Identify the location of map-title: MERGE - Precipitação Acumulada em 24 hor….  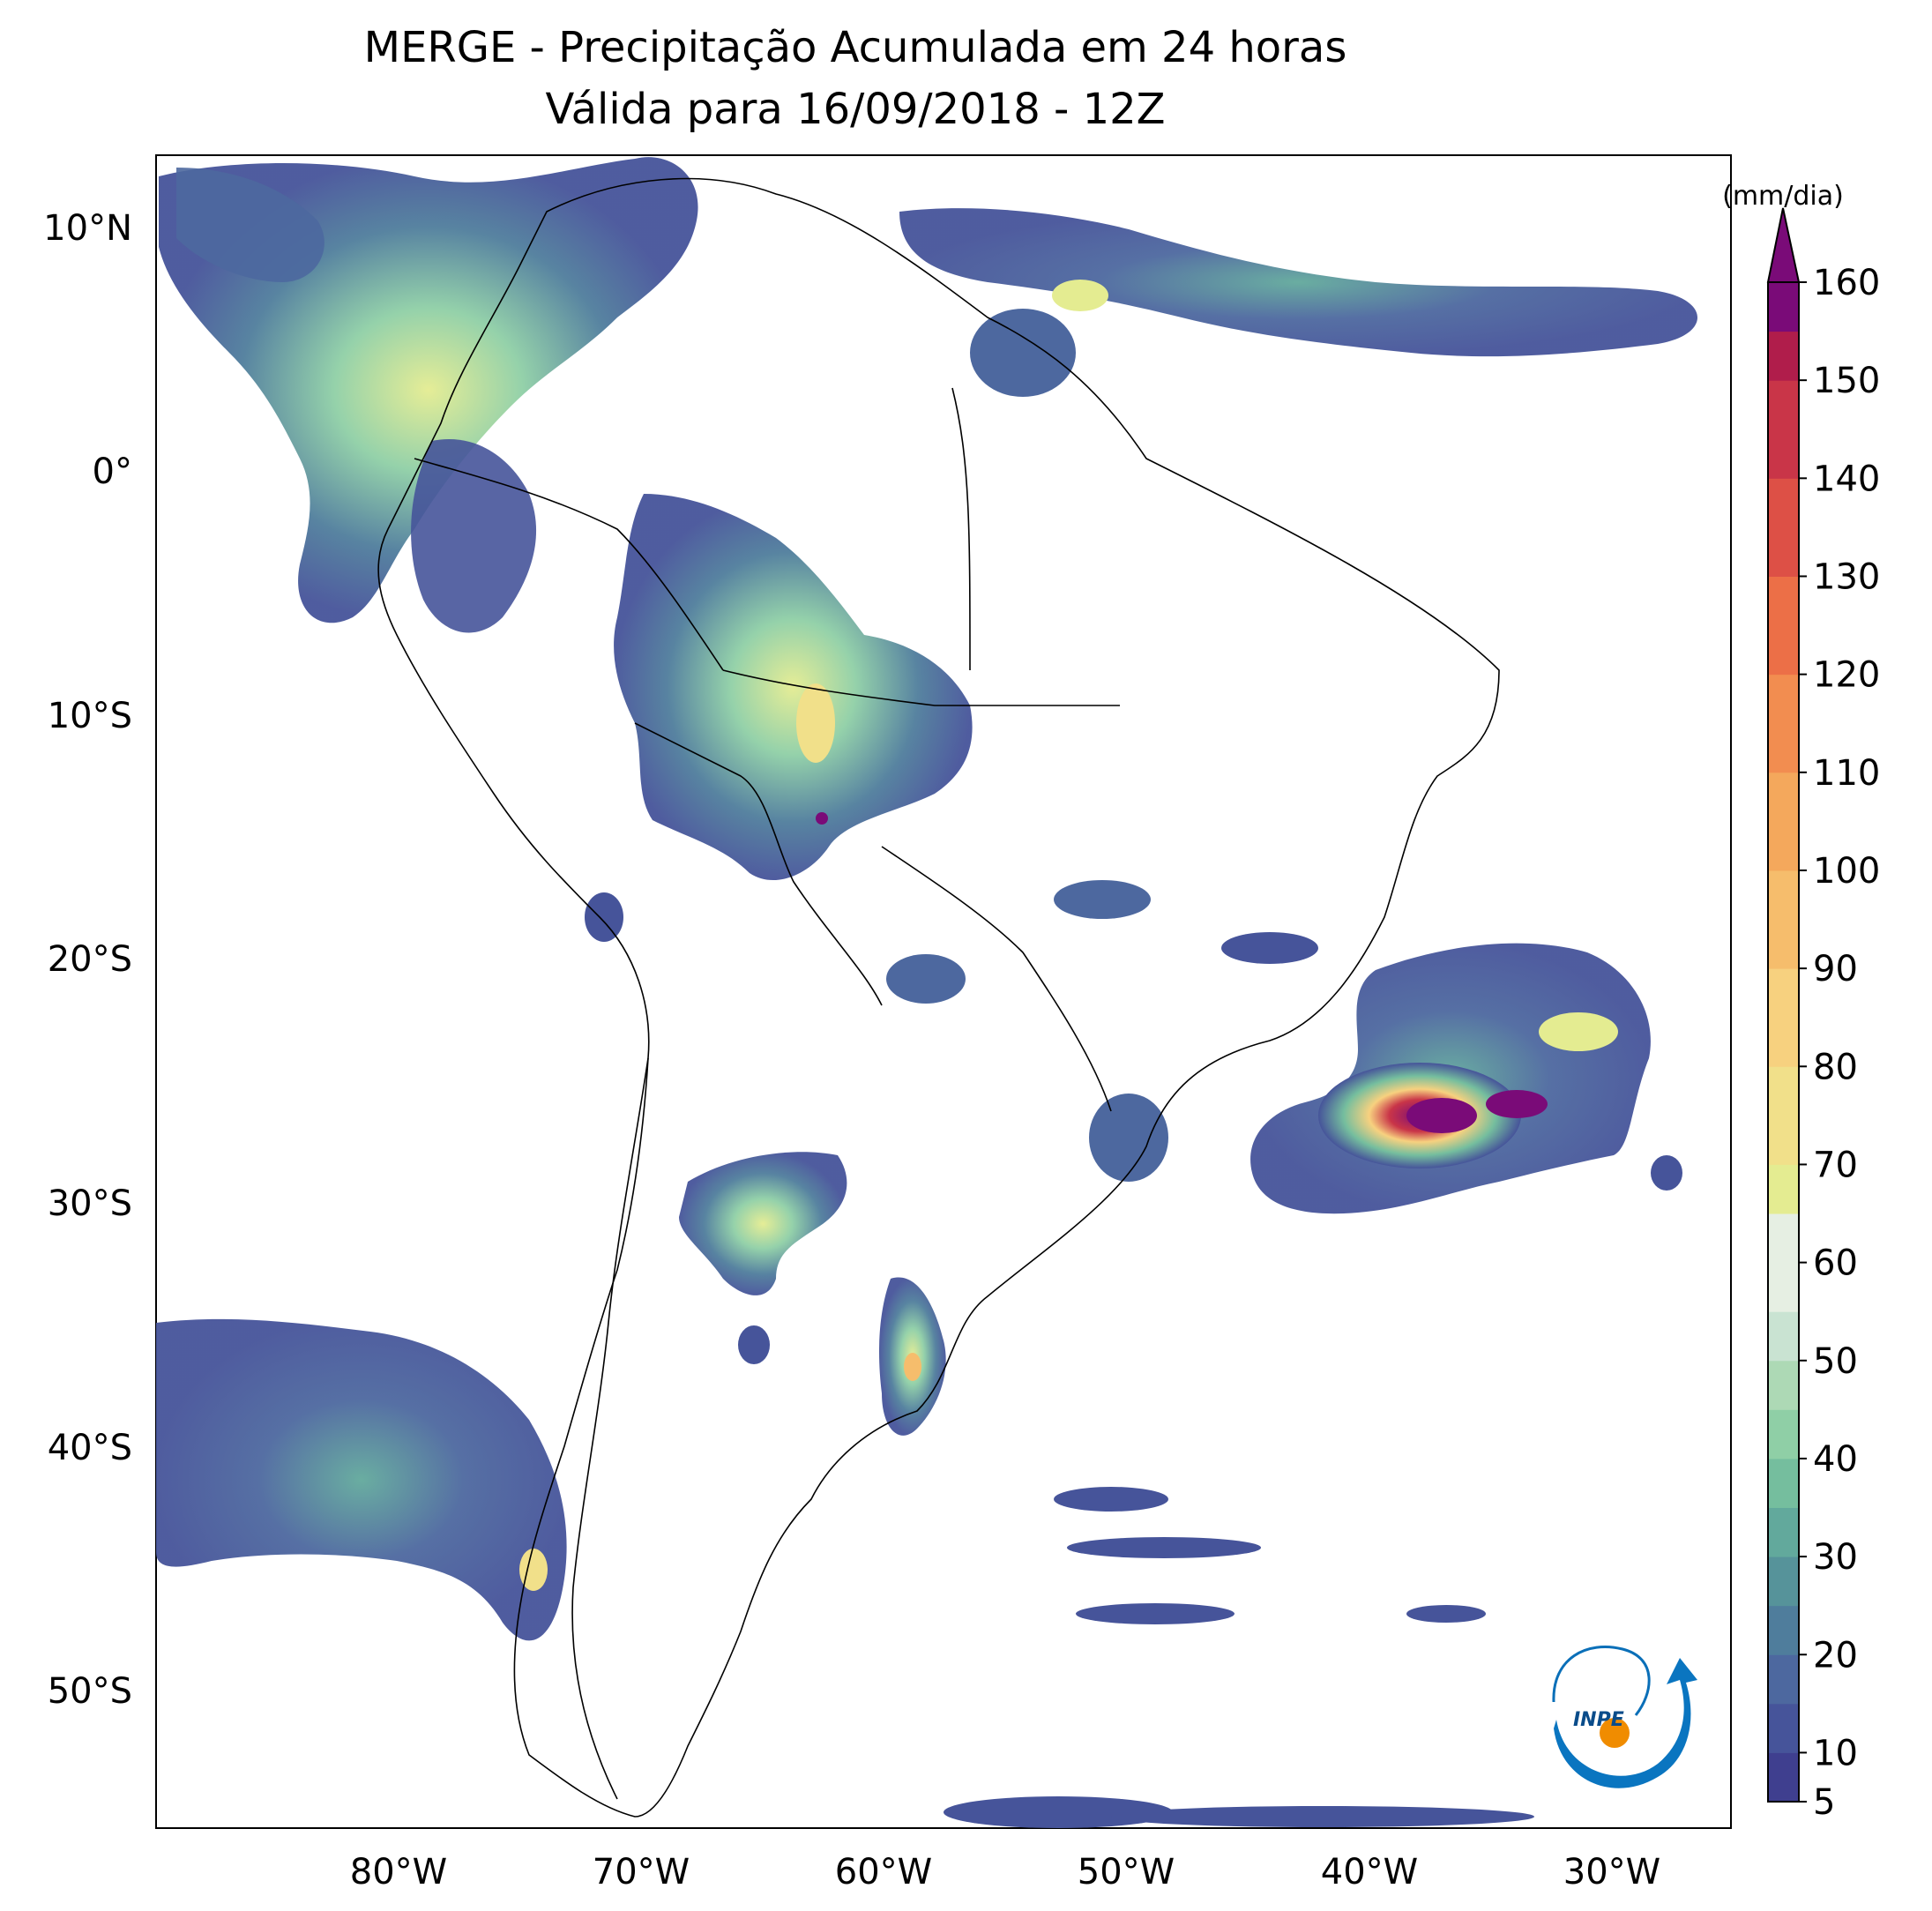
(855, 48).